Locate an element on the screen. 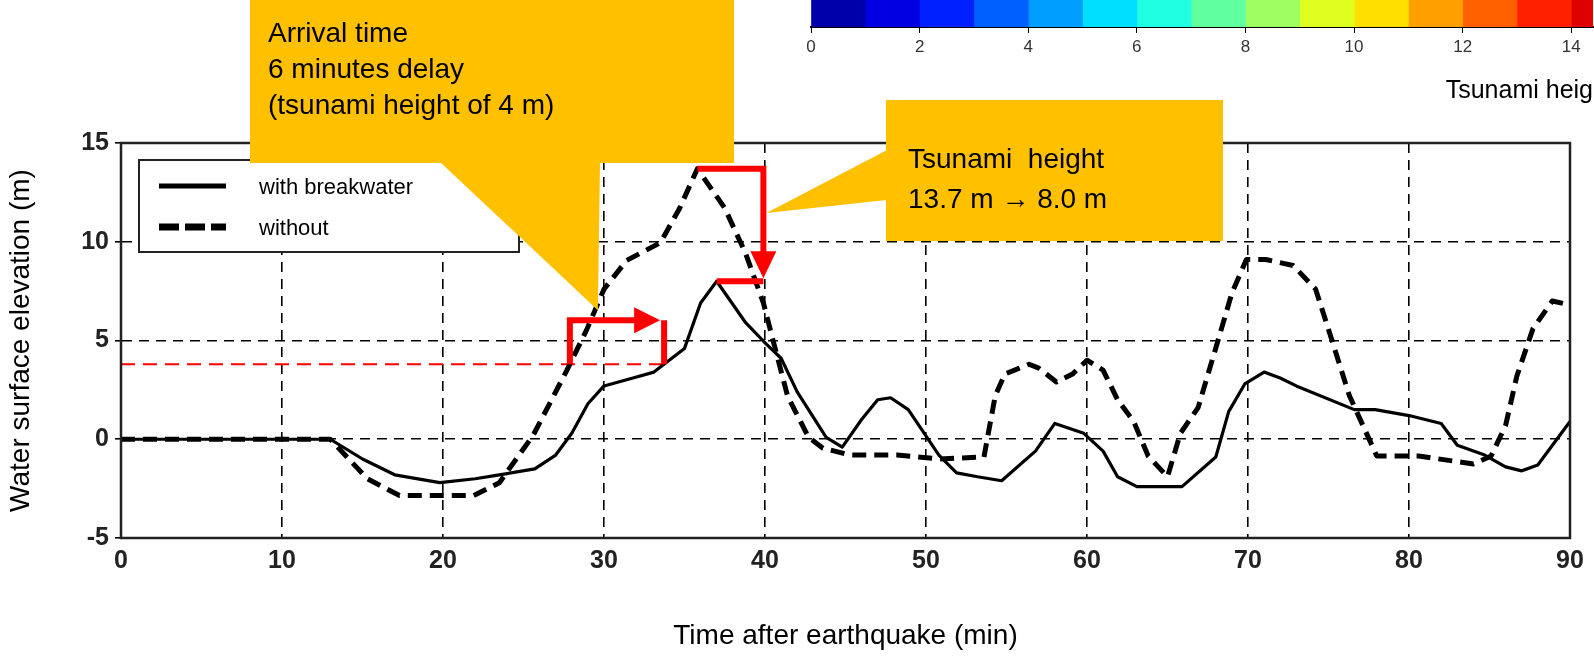 The image size is (1594, 657). x-tick-label: 40 is located at coordinates (765, 558).